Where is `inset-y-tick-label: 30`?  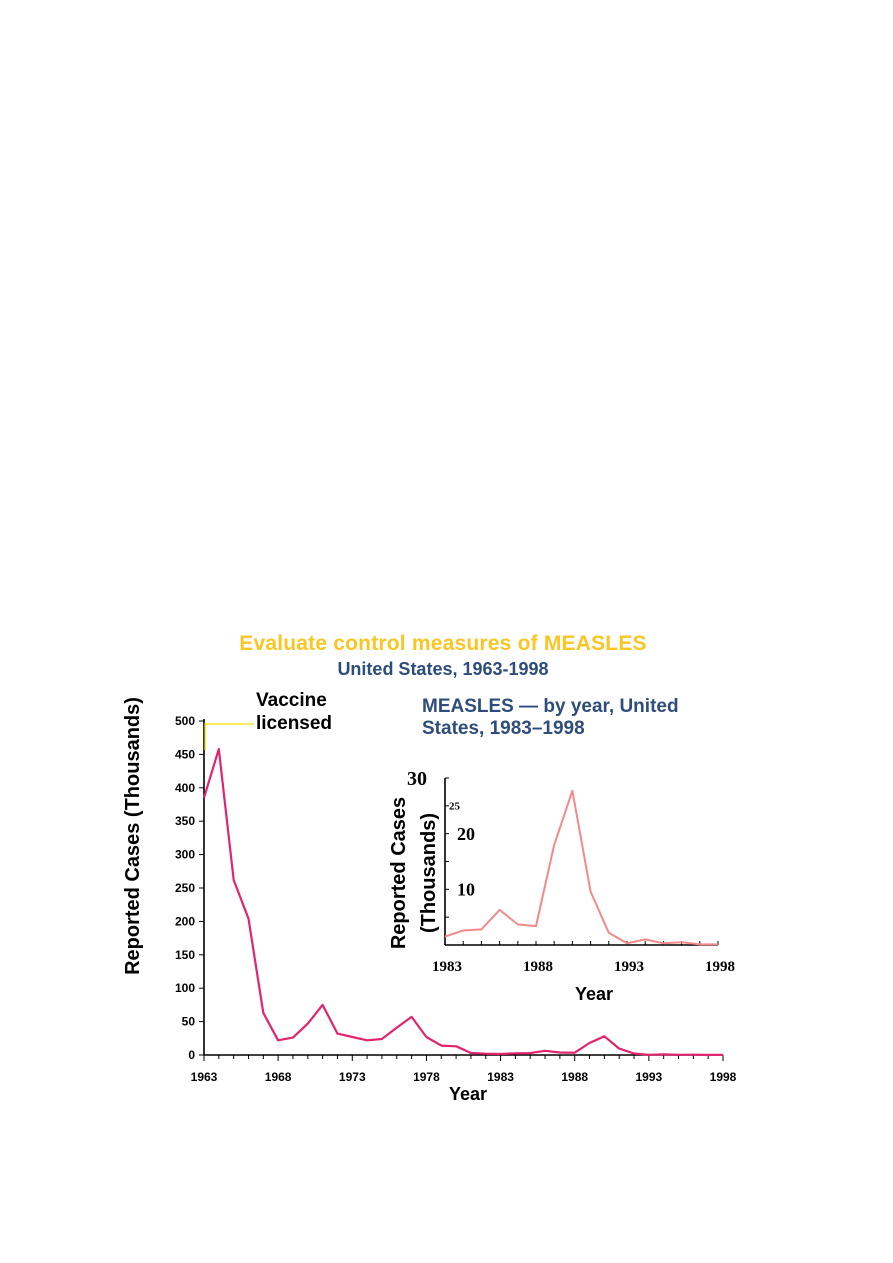 inset-y-tick-label: 30 is located at coordinates (417, 779).